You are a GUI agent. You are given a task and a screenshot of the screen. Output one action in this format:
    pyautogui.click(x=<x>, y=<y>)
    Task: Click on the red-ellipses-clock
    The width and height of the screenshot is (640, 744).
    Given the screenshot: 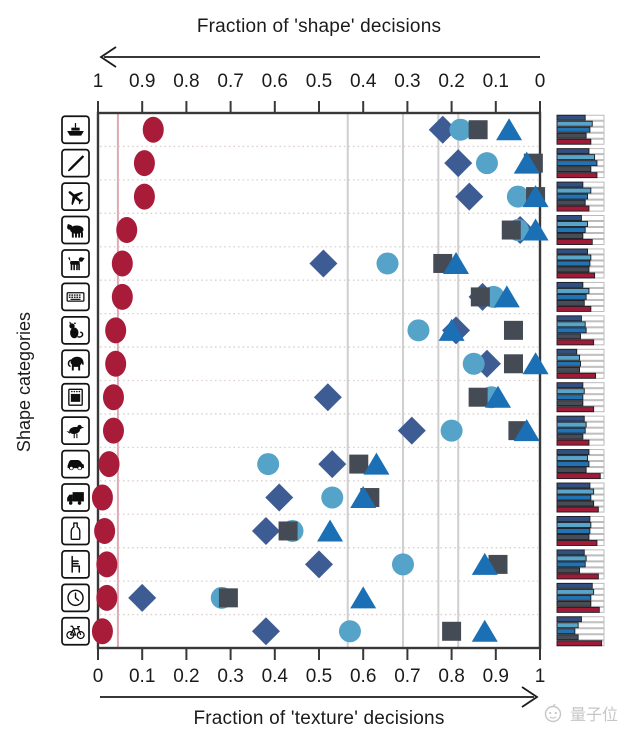 What is the action you would take?
    pyautogui.click(x=107, y=597)
    